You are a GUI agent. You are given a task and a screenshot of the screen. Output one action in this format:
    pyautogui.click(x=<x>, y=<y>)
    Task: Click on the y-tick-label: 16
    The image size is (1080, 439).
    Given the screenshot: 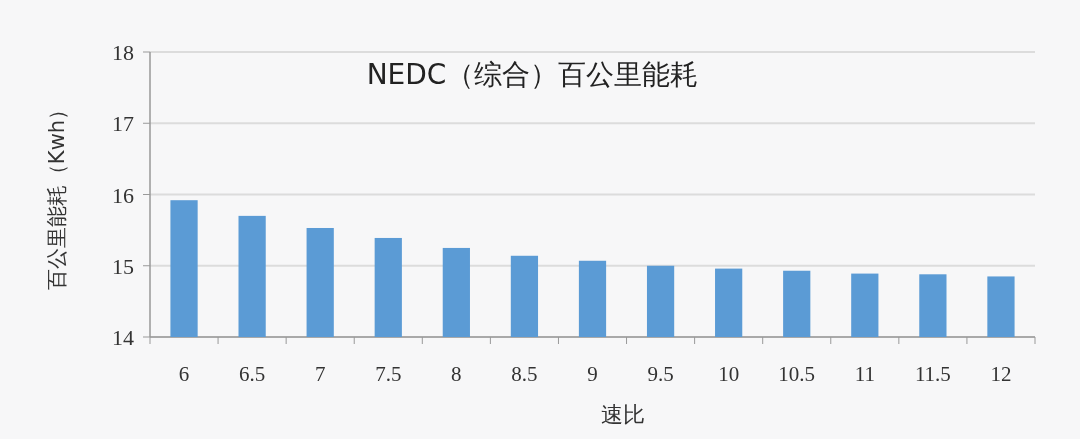 What is the action you would take?
    pyautogui.click(x=123, y=195)
    